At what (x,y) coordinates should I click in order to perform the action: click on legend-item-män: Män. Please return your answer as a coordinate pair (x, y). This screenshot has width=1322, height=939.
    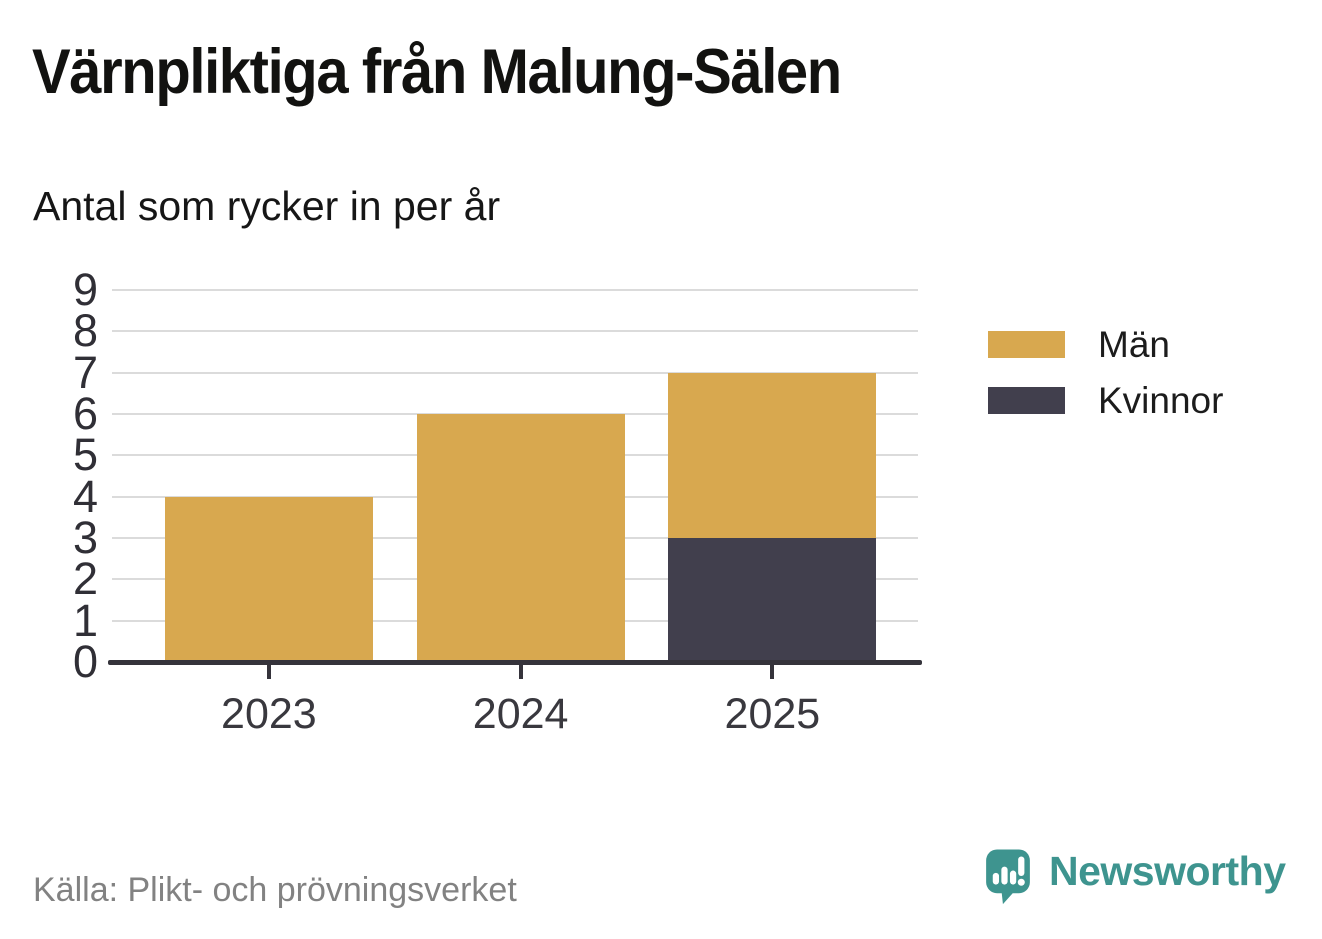
    Looking at the image, I should click on (1105, 344).